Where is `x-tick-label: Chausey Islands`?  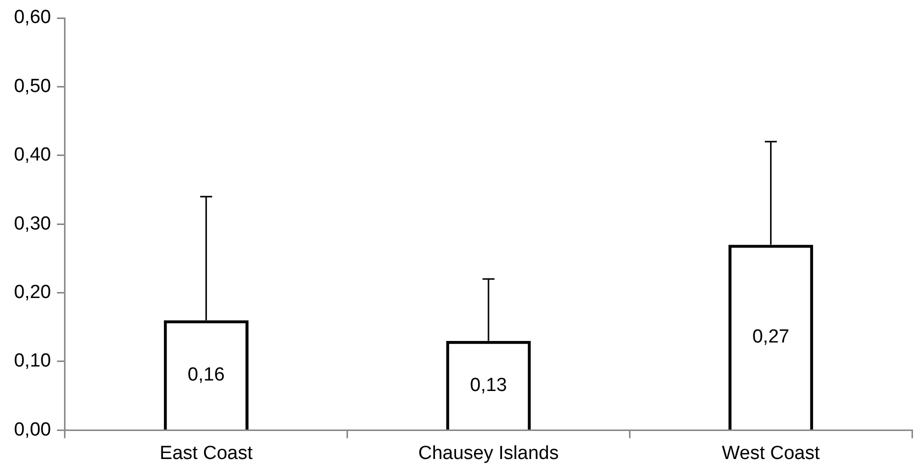
x-tick-label: Chausey Islands is located at coordinates (488, 453).